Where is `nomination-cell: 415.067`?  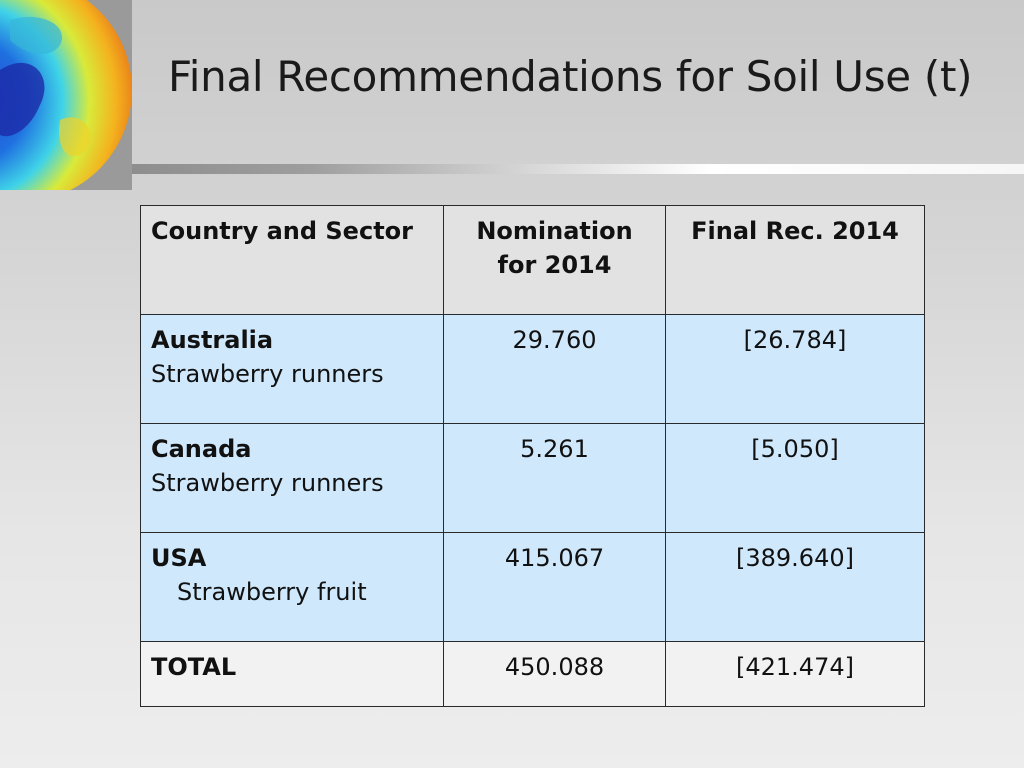 nomination-cell: 415.067 is located at coordinates (554, 587).